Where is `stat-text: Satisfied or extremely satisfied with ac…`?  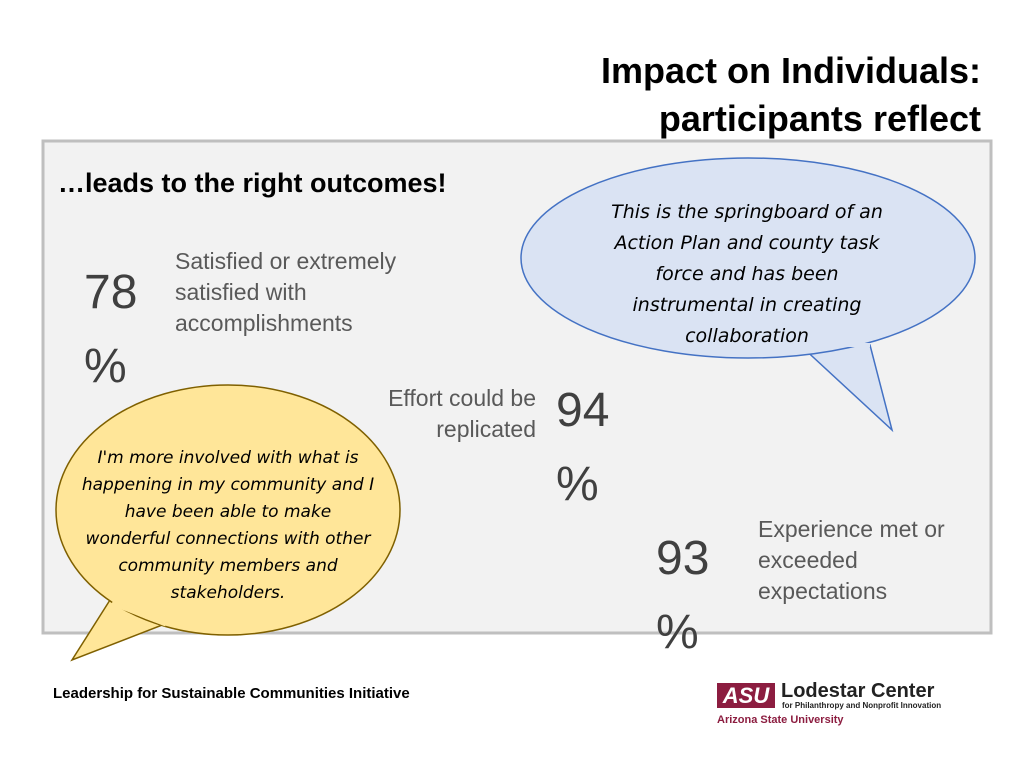 stat-text: Satisfied or extremely satisfied with ac… is located at coordinates (286, 292).